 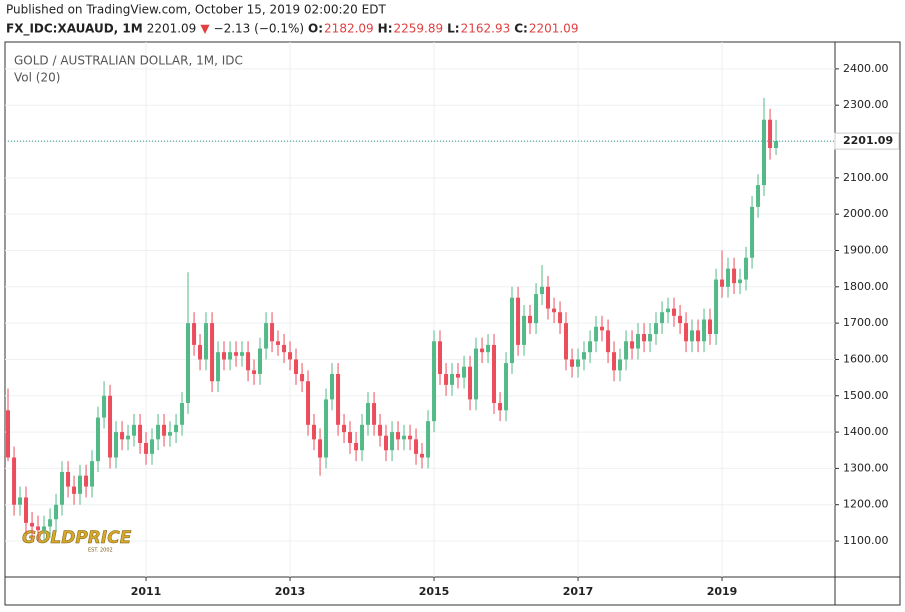 What do you see at coordinates (100, 551) in the screenshot?
I see `watermark-sub: EST. 2002` at bounding box center [100, 551].